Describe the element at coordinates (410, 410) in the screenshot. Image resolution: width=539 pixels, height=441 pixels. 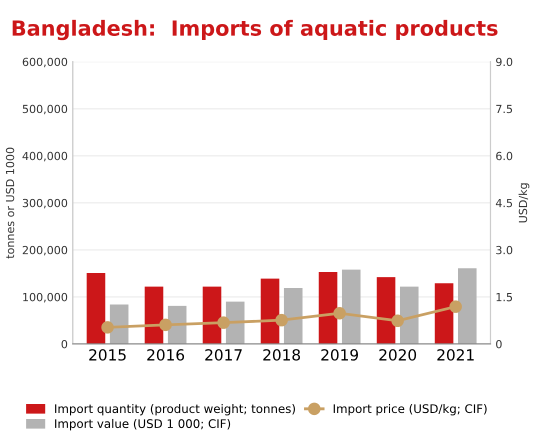
I see `legend-label: Import price (USD/kg; CIF)` at that location.